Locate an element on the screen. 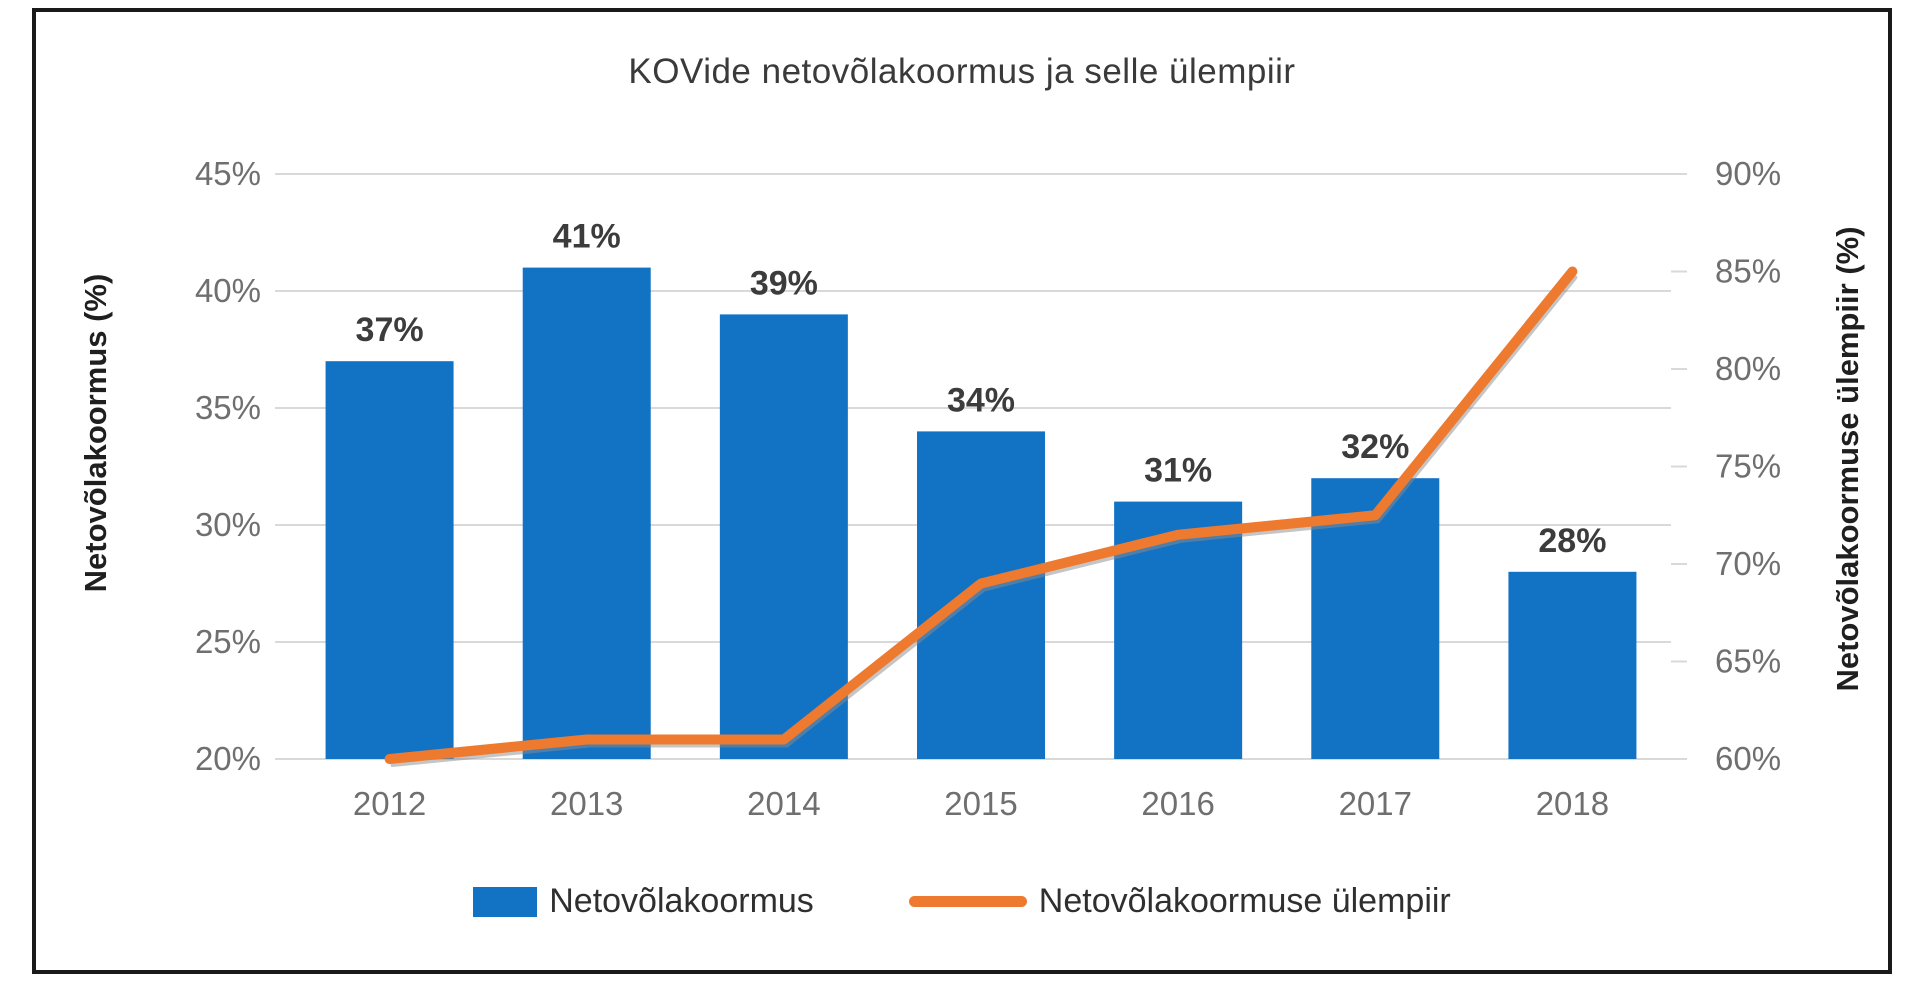  x-axis-label-2012: 2012 is located at coordinates (389, 803).